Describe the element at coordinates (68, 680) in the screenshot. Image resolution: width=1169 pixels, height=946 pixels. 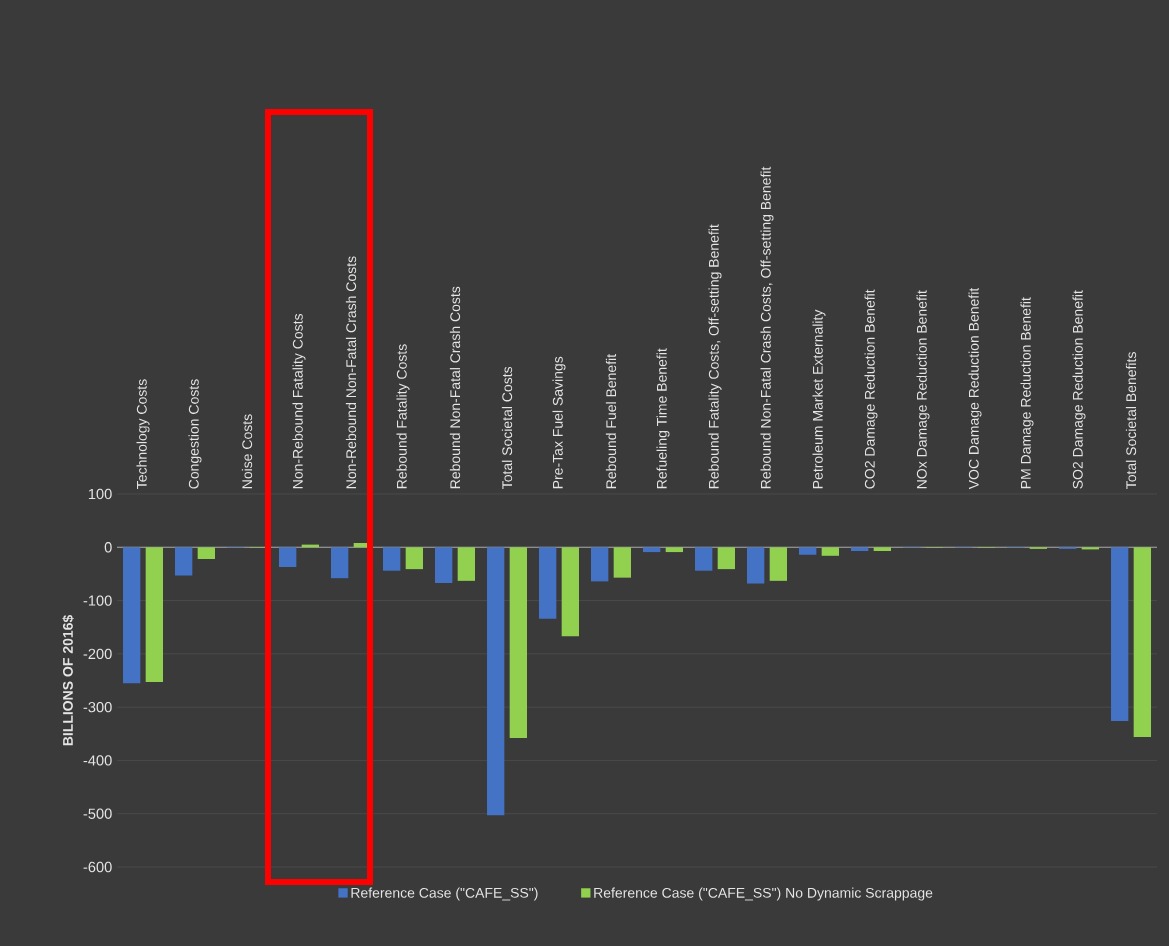
I see `y-axis-title: BILLIONS OF 2016$` at that location.